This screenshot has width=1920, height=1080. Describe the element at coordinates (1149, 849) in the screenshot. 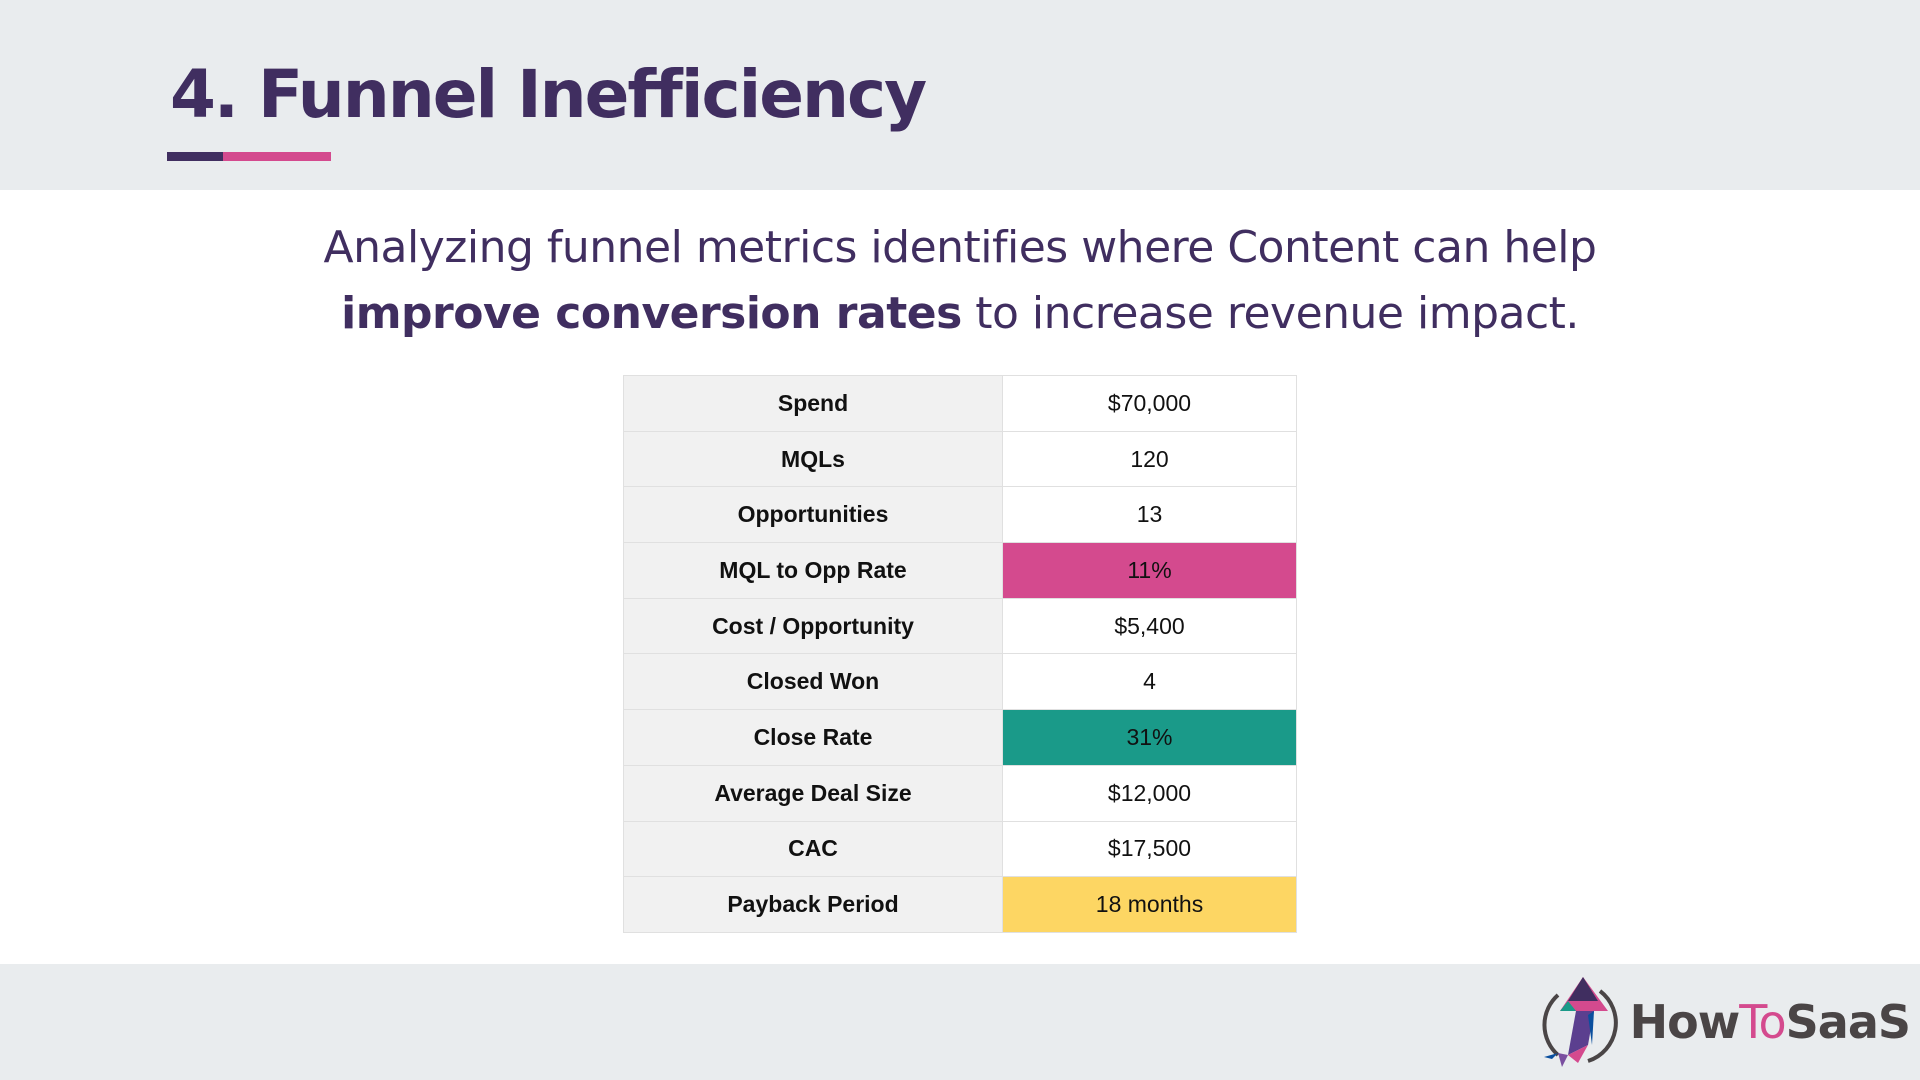

I see `metric-value: $17,500` at that location.